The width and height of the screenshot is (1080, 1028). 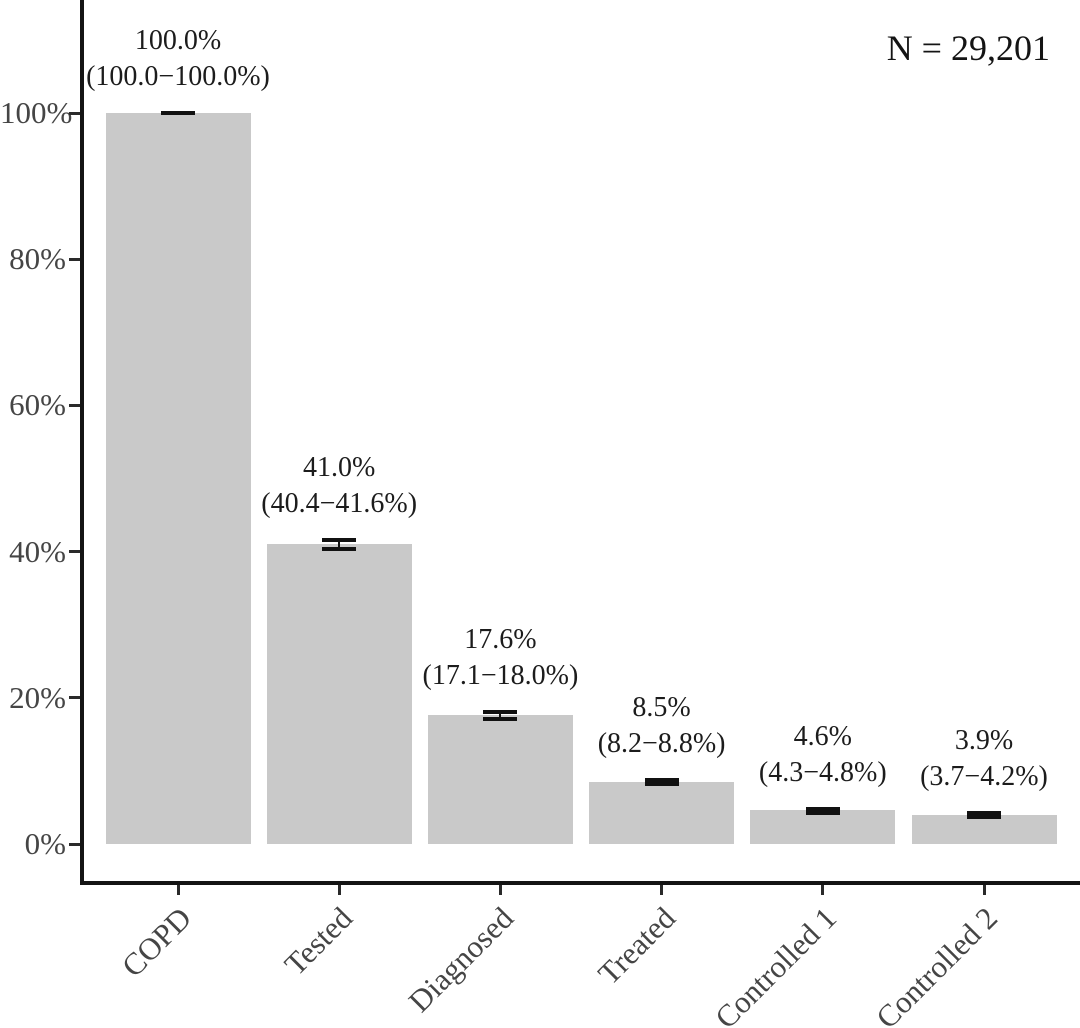 What do you see at coordinates (37, 551) in the screenshot?
I see `y-tick-label: 40%` at bounding box center [37, 551].